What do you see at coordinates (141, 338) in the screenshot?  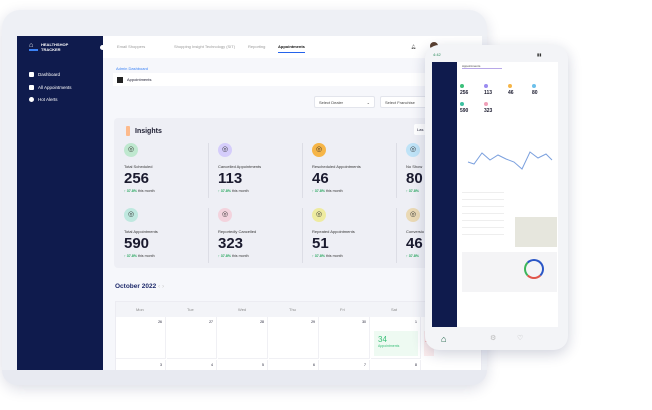 I see `calendar-day: 26` at bounding box center [141, 338].